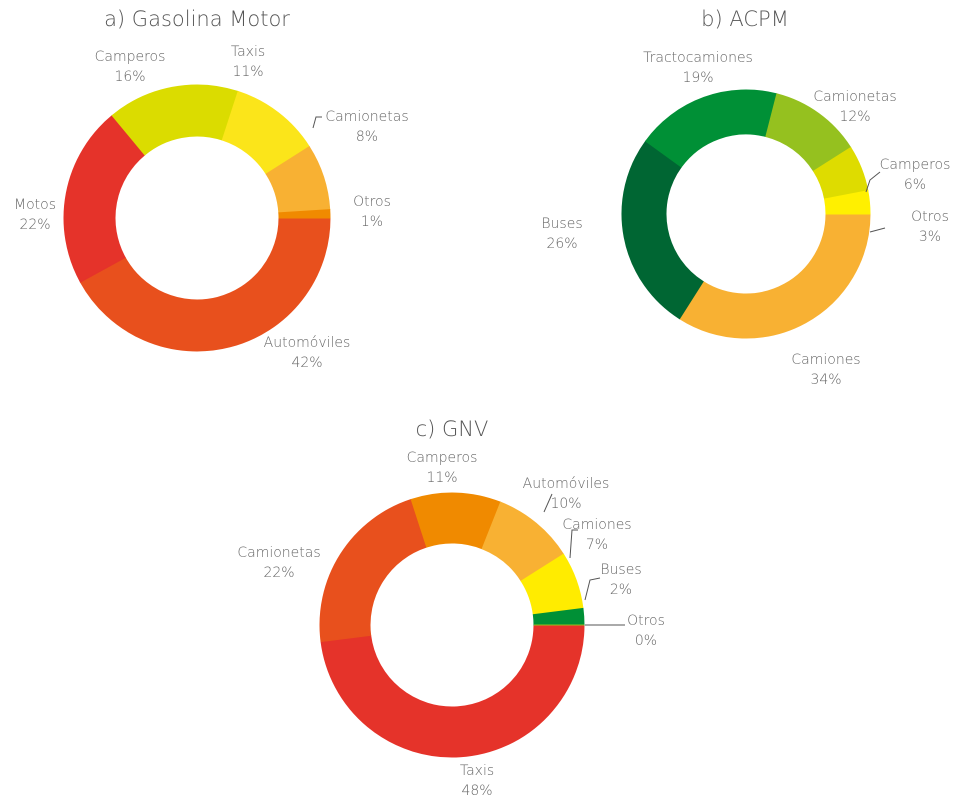 This screenshot has height=804, width=956. I want to click on segment-value: 48%, so click(476, 791).